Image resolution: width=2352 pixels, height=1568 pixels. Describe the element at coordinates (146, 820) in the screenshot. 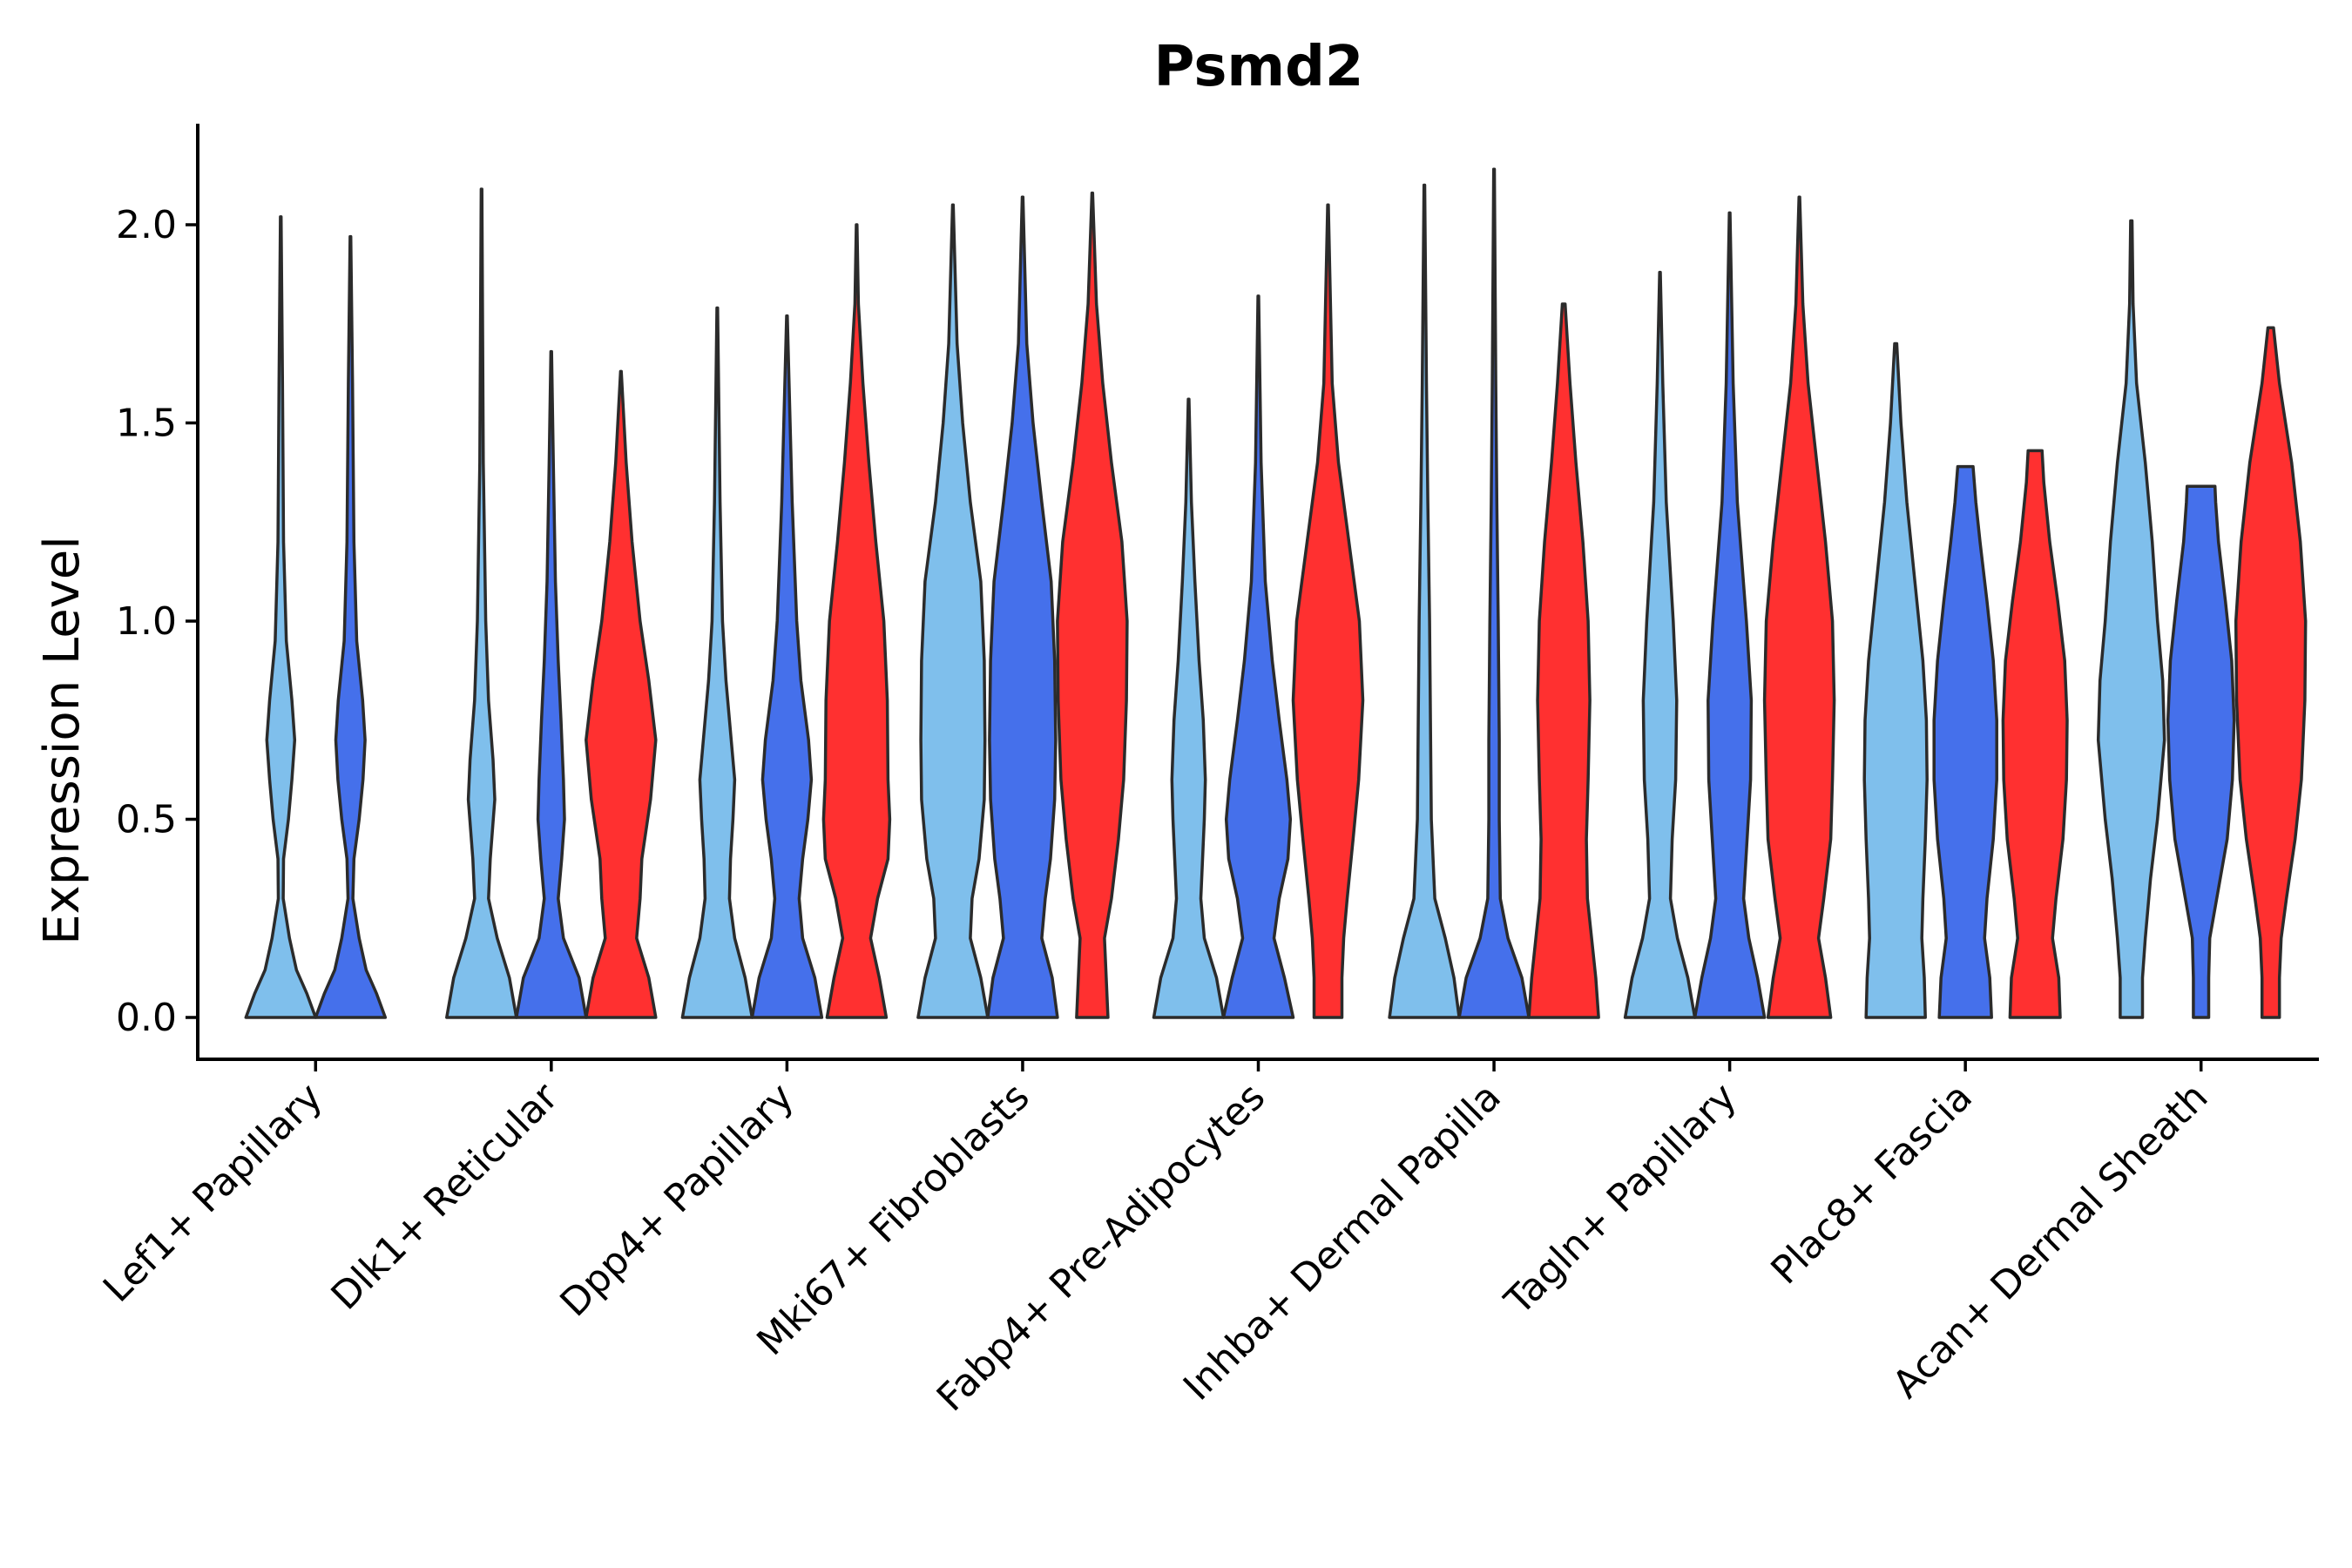

I see `y-tick-label: 0.5` at that location.